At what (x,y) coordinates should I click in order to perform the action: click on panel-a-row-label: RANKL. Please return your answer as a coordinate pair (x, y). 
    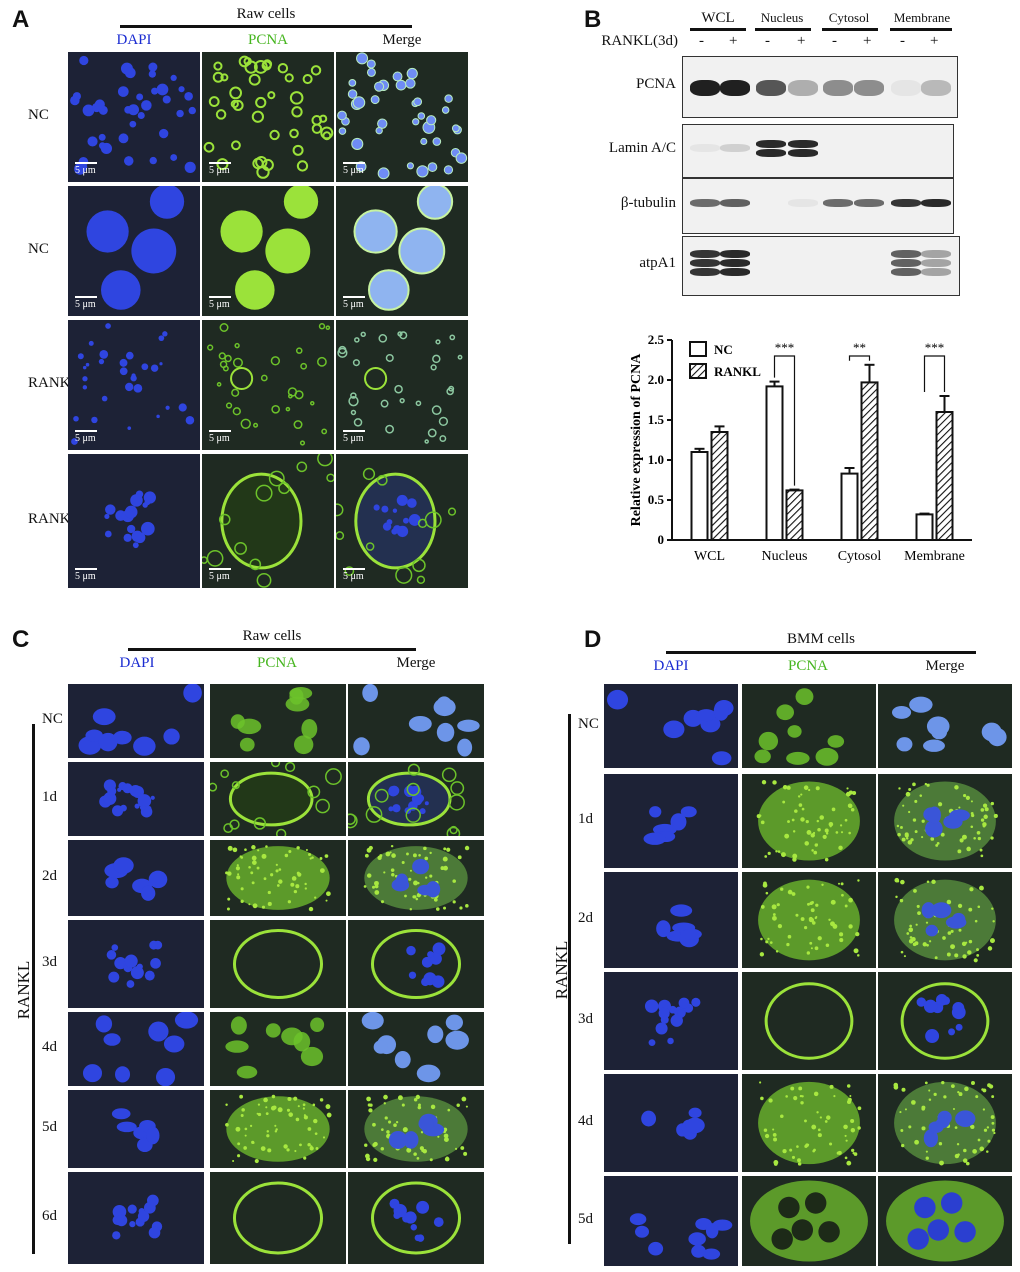
    Looking at the image, I should click on (54, 383).